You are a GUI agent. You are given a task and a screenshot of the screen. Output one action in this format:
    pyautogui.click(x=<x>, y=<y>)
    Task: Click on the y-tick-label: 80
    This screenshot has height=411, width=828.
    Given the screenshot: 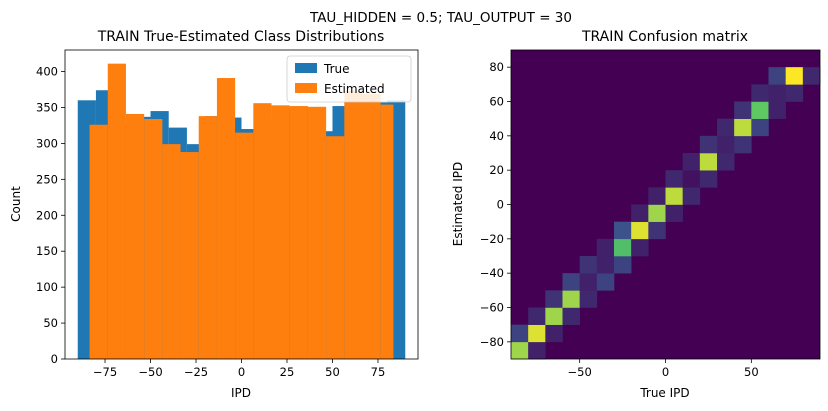 What is the action you would take?
    pyautogui.click(x=496, y=67)
    